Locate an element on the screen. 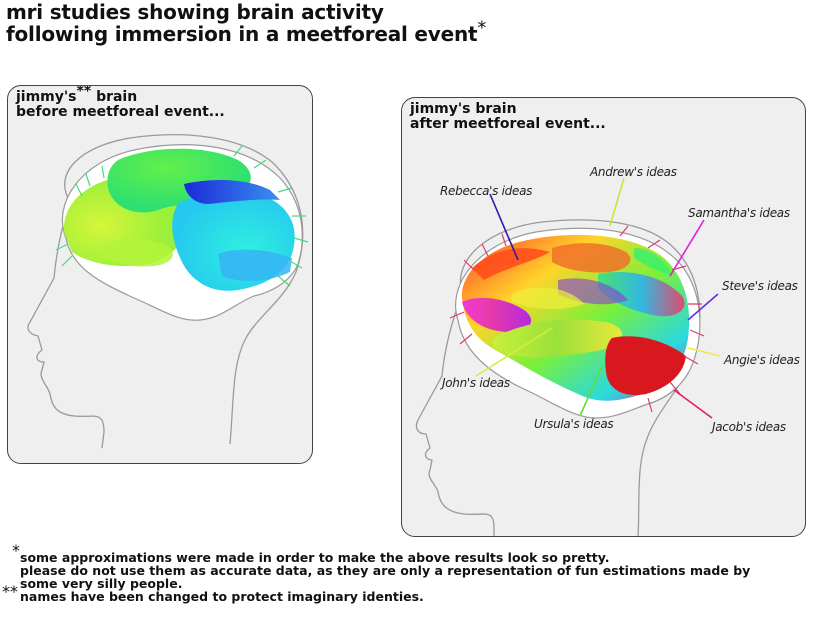  title-line-1: mri studies showing brain activity is located at coordinates (195, 12).